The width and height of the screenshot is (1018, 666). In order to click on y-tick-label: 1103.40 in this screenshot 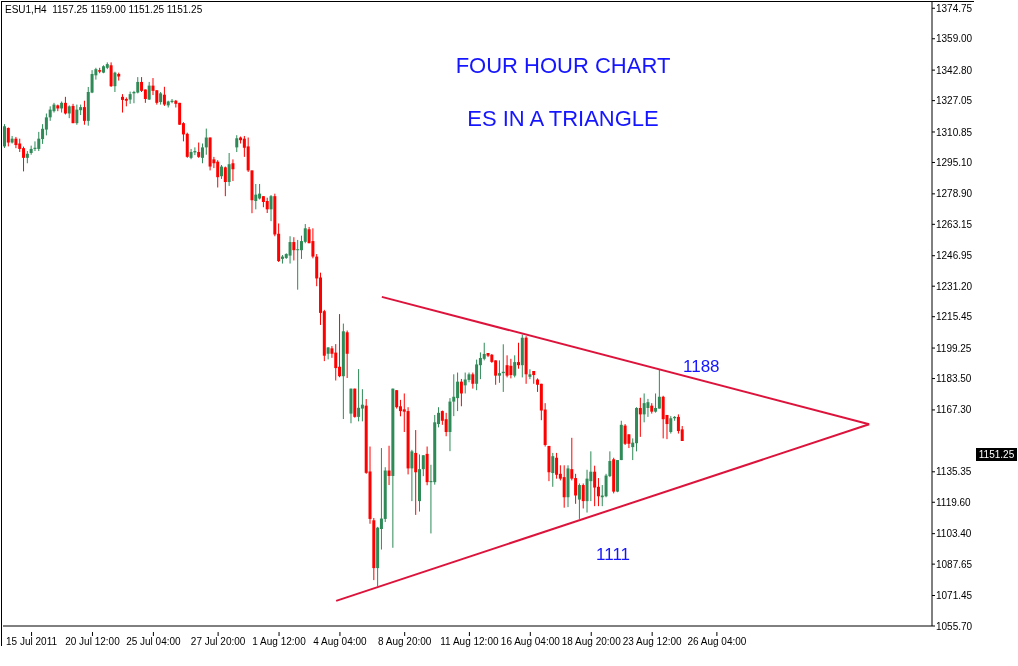, I will do `click(954, 534)`.